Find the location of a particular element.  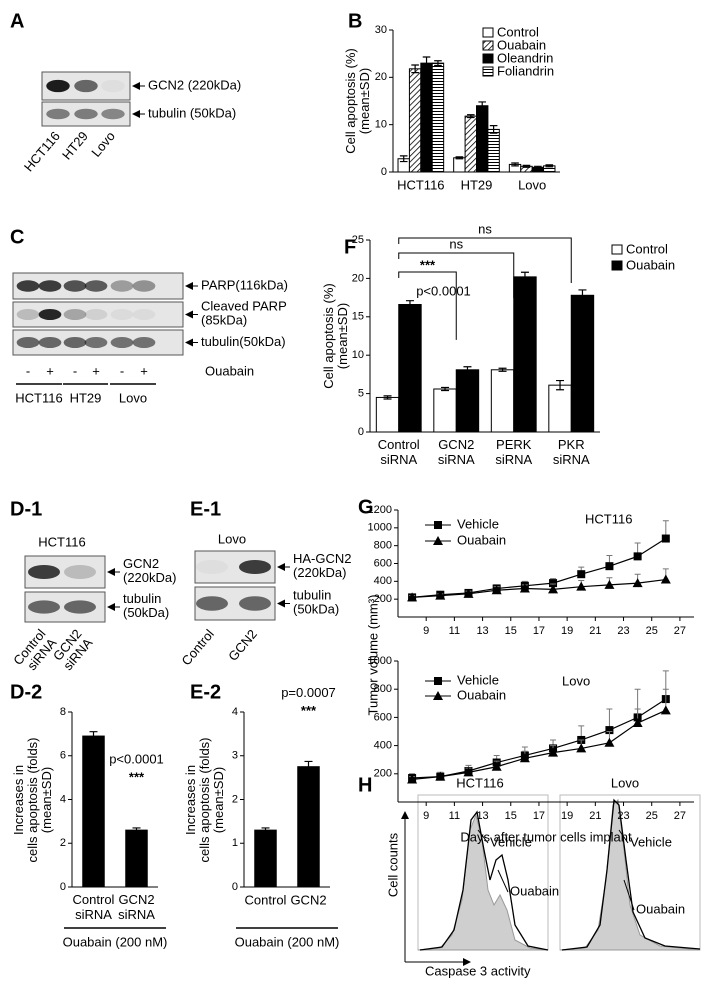

x-tick-label: 23 is located at coordinates (623, 631).